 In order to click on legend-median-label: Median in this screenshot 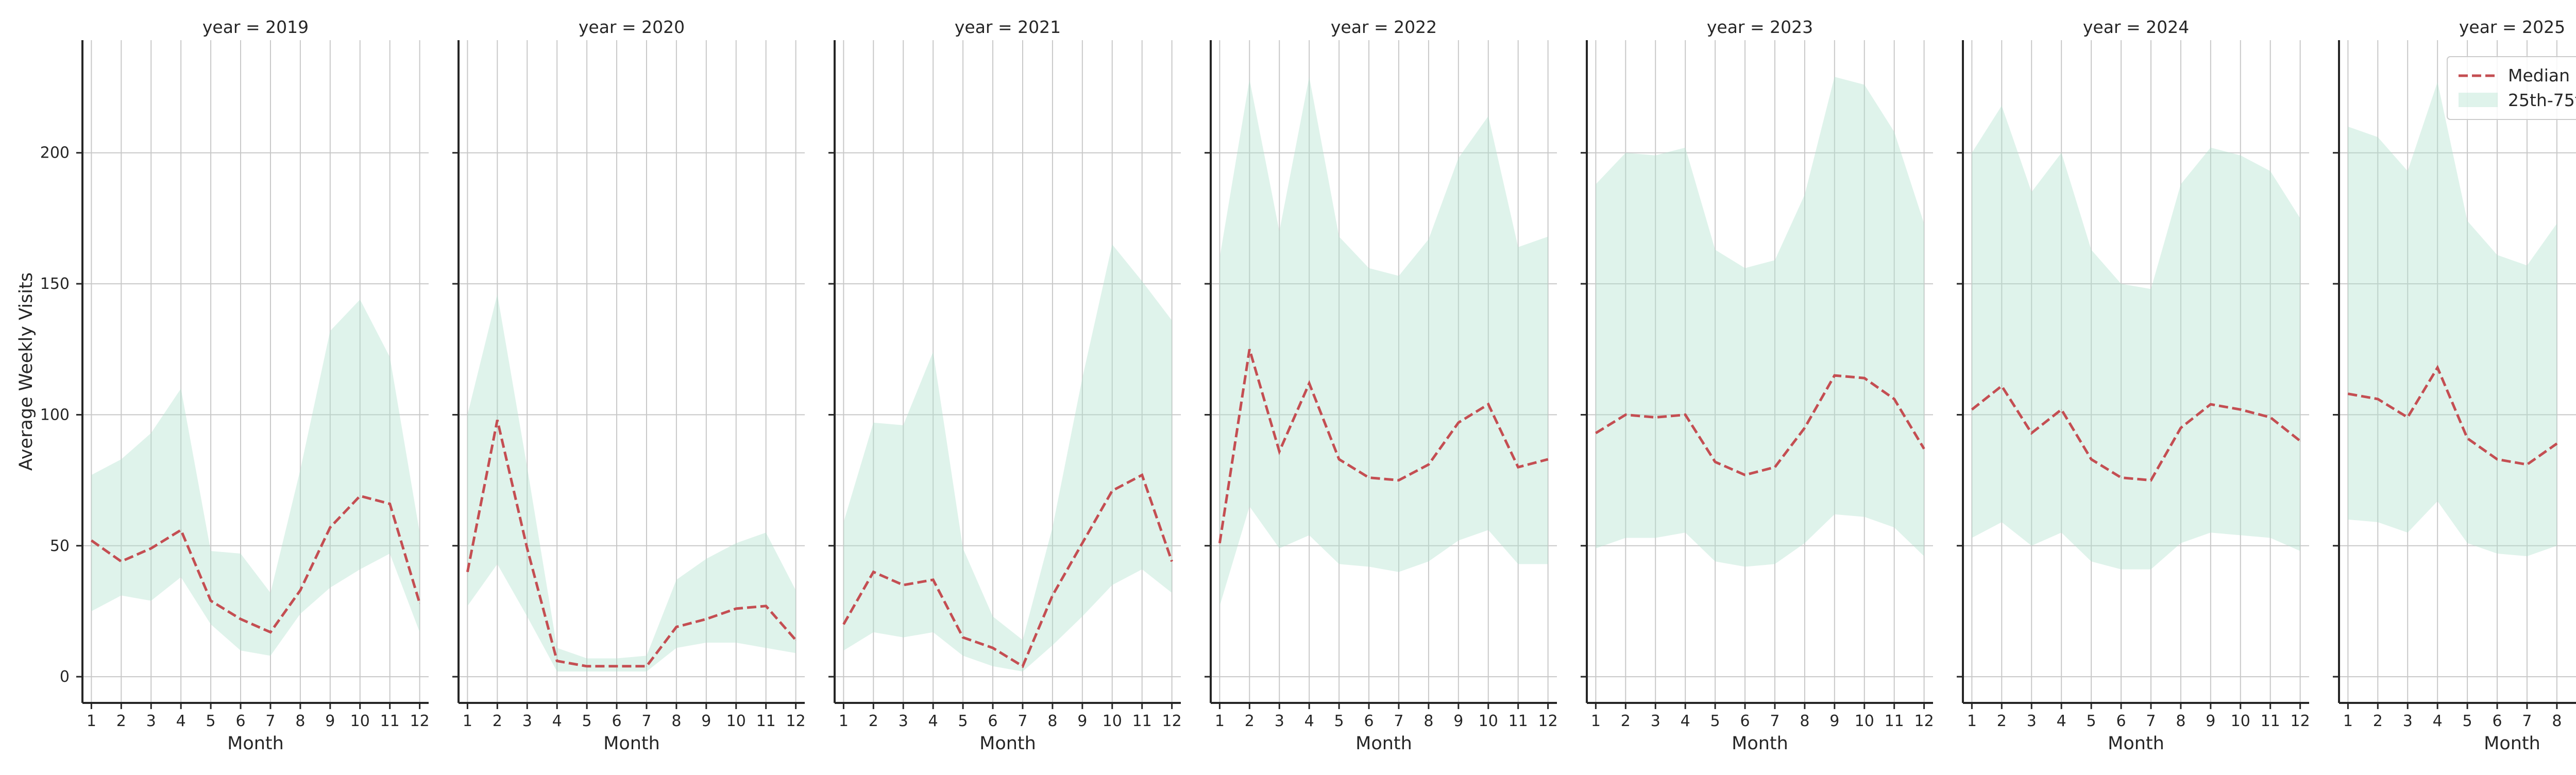, I will do `click(2539, 75)`.